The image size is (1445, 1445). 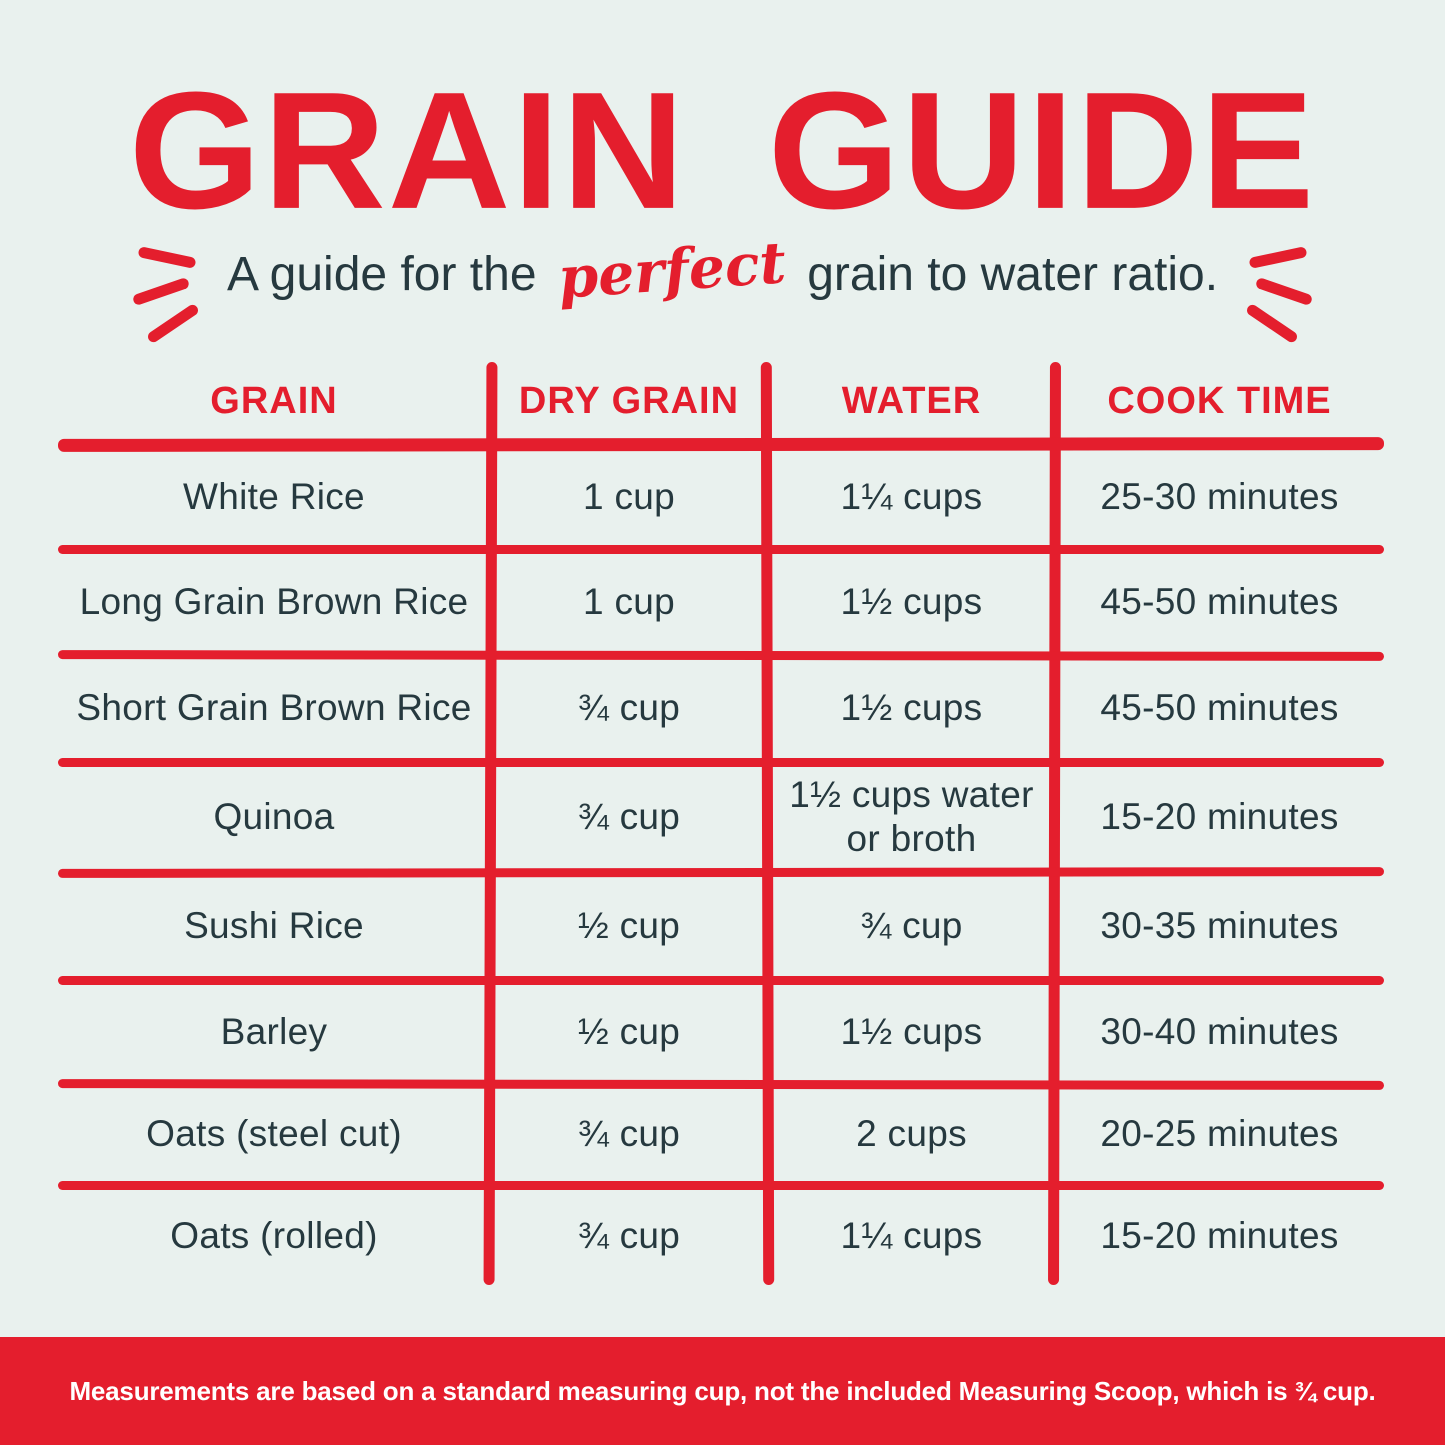 What do you see at coordinates (274, 1031) in the screenshot?
I see `grain-cell: Barley` at bounding box center [274, 1031].